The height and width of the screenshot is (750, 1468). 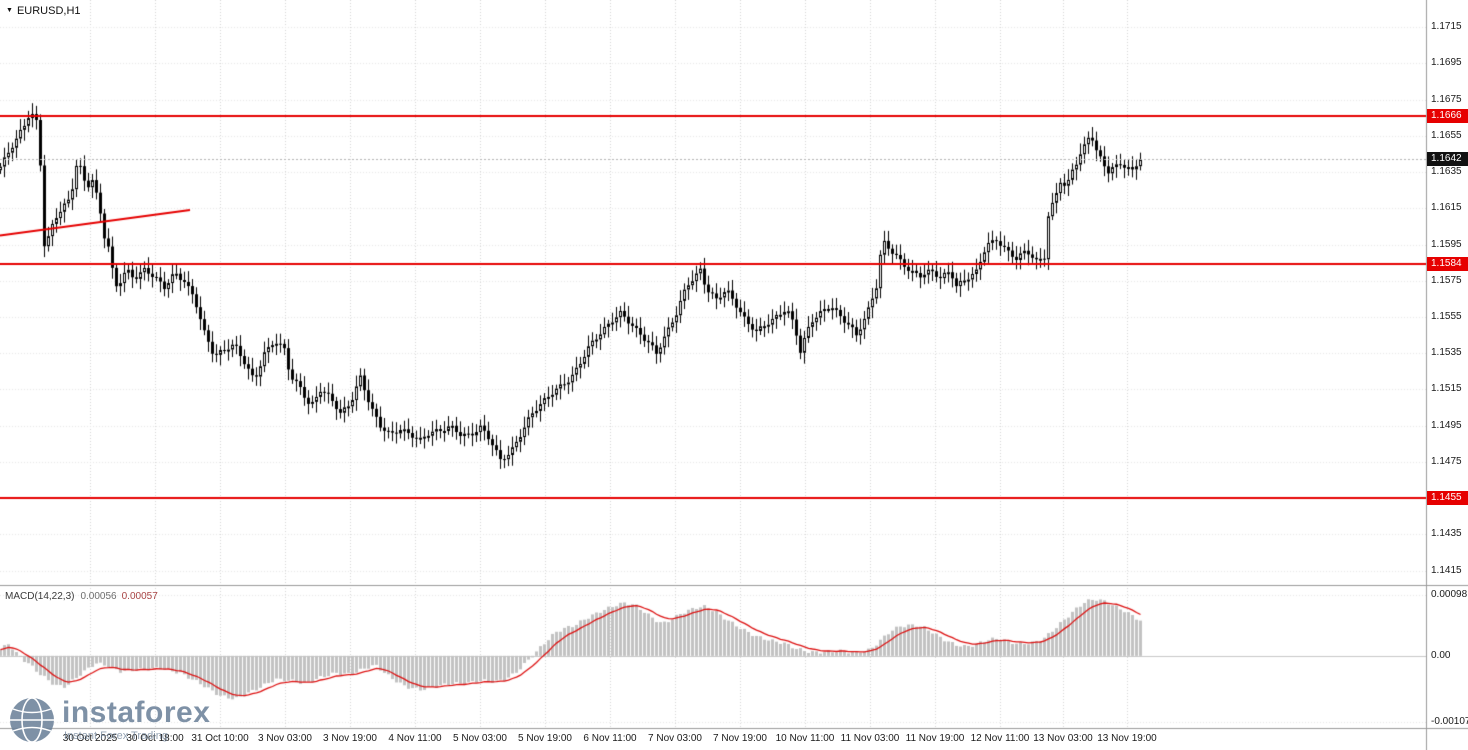 What do you see at coordinates (1449, 595) in the screenshot?
I see `macd-axis-label: 0.00098` at bounding box center [1449, 595].